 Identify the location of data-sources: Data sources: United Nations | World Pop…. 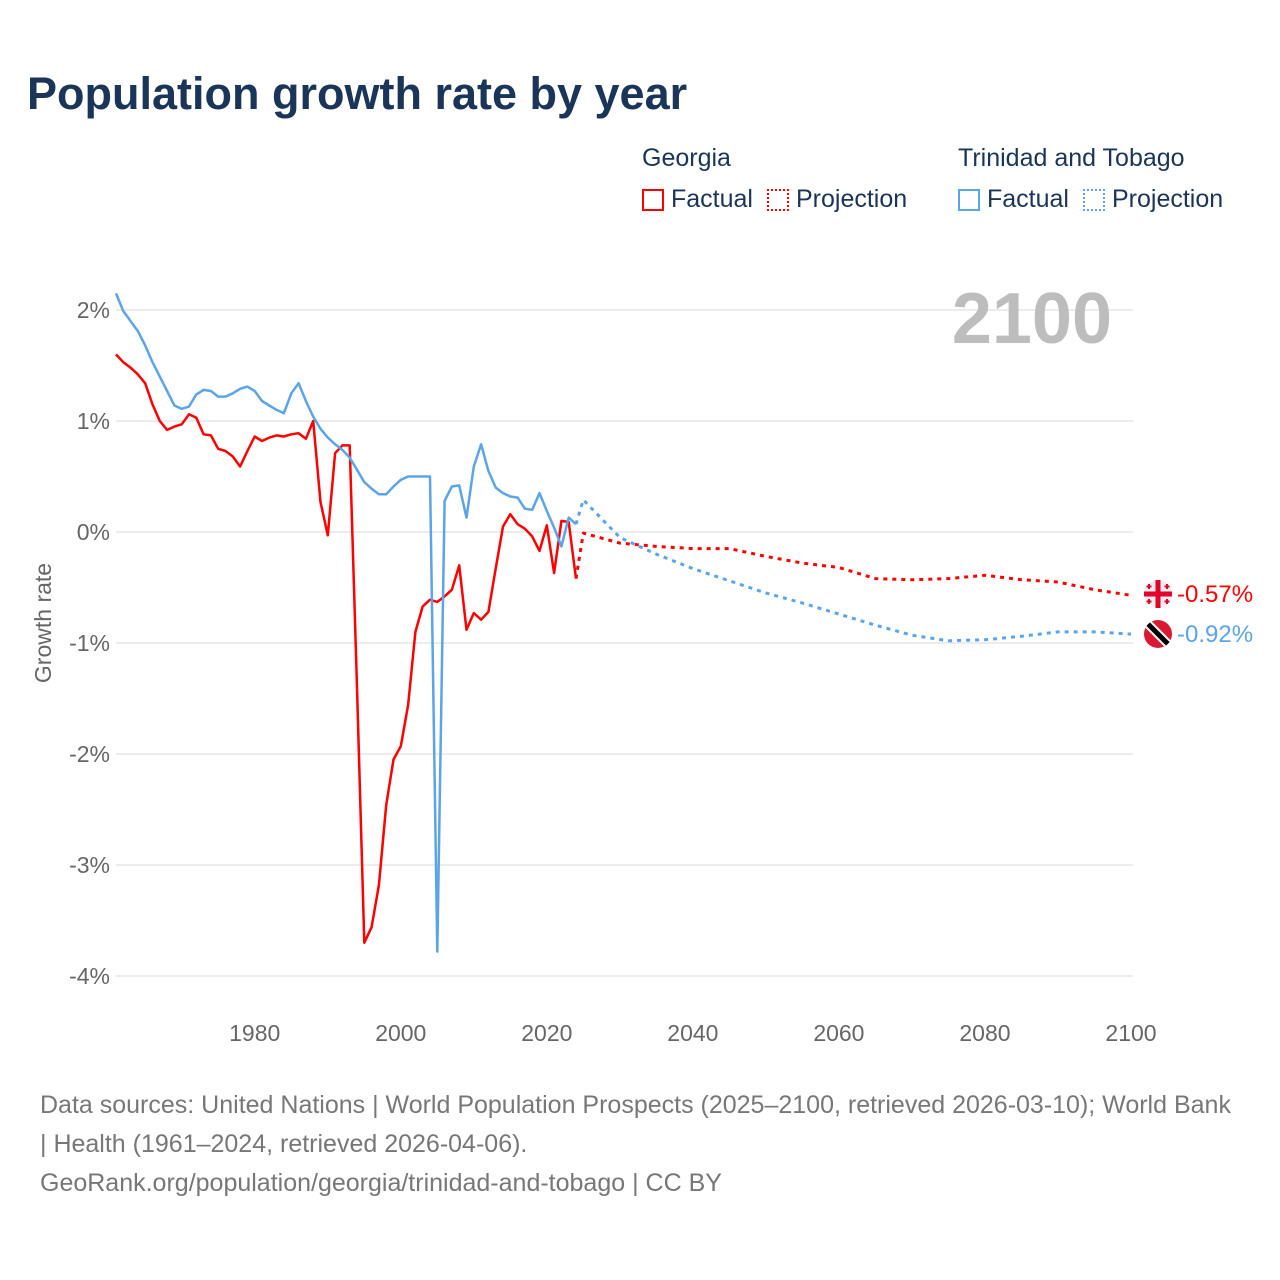
(635, 1124).